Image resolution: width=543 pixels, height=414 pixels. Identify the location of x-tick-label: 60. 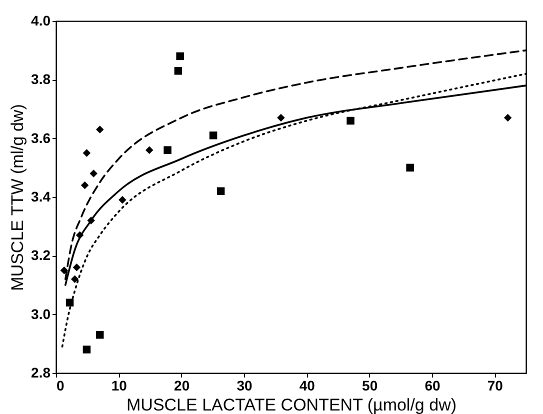
(432, 386).